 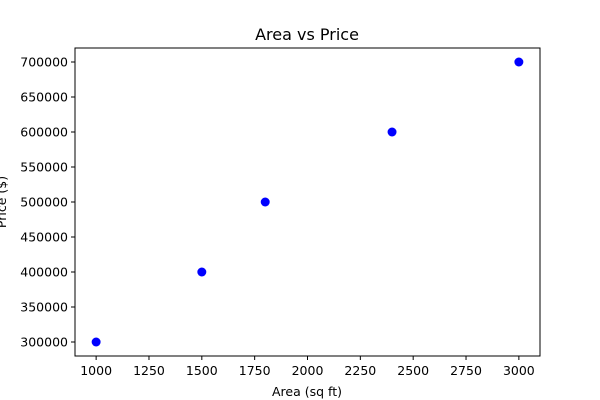 I want to click on x-axis-label: Area (sq ft), so click(x=307, y=391).